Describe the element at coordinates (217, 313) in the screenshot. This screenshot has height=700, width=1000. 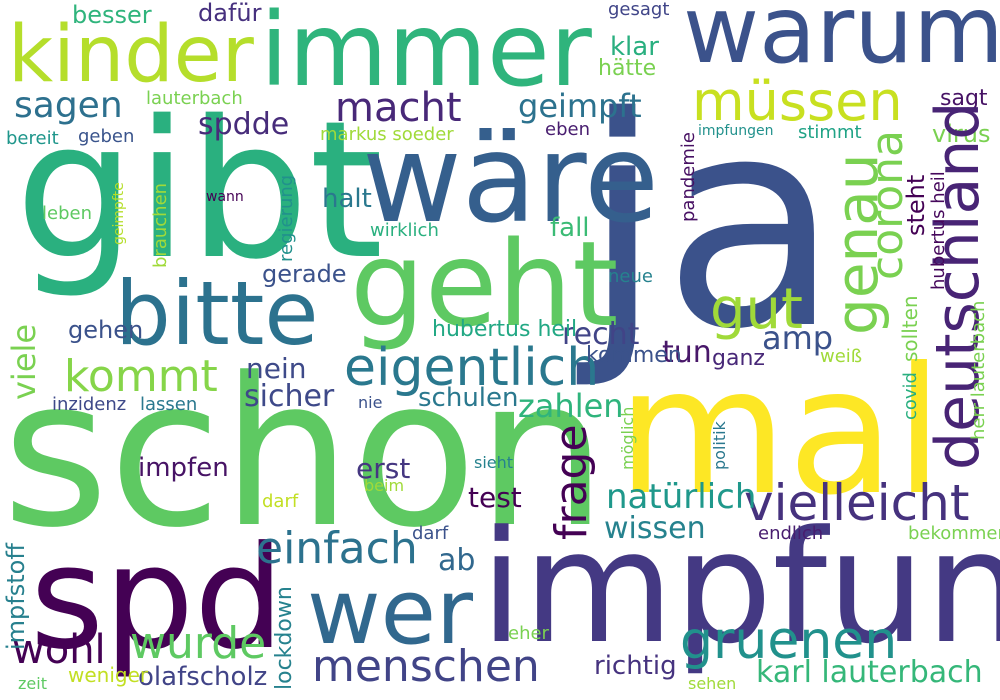
I see `word-bitte: bitte` at that location.